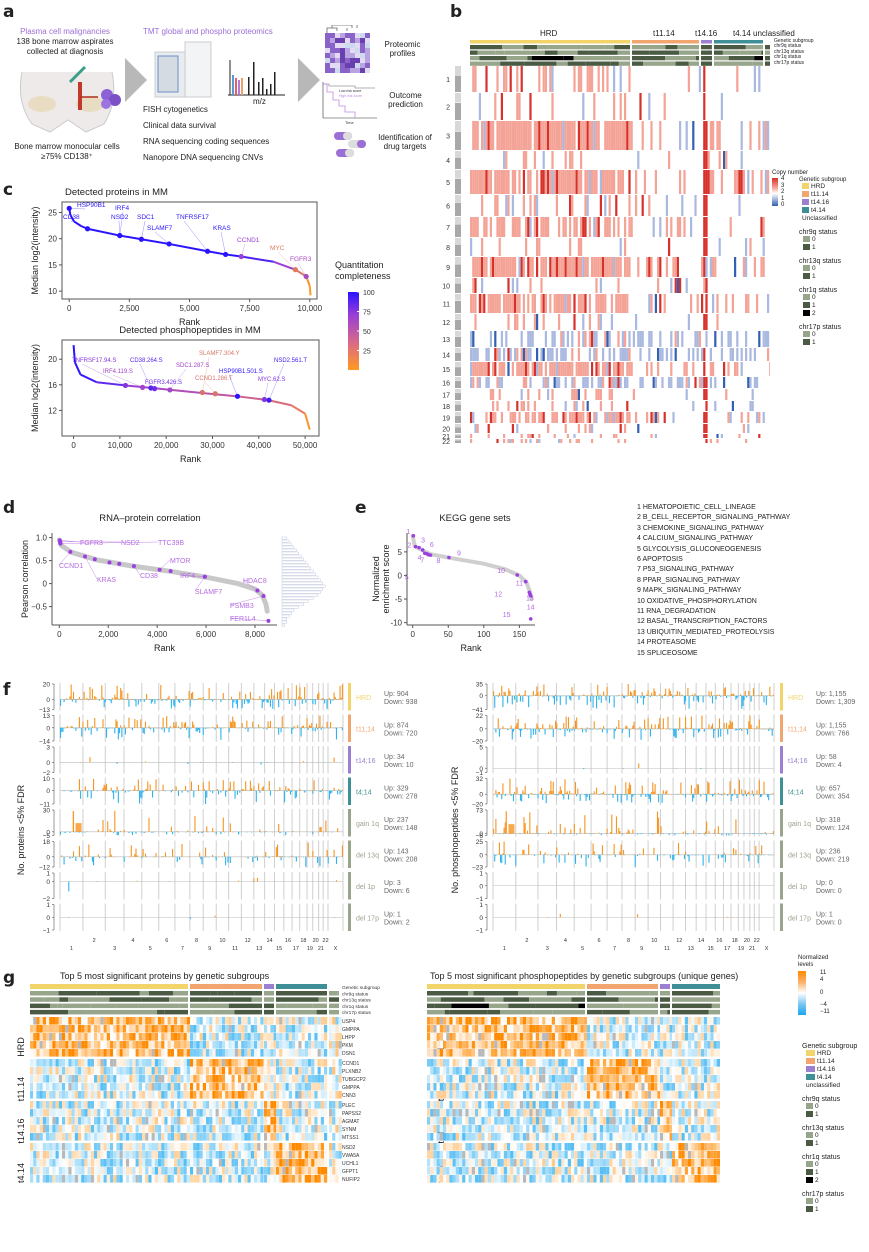 This screenshot has width=869, height=1252. I want to click on track-y-tick-label: 0, so click(481, 795).